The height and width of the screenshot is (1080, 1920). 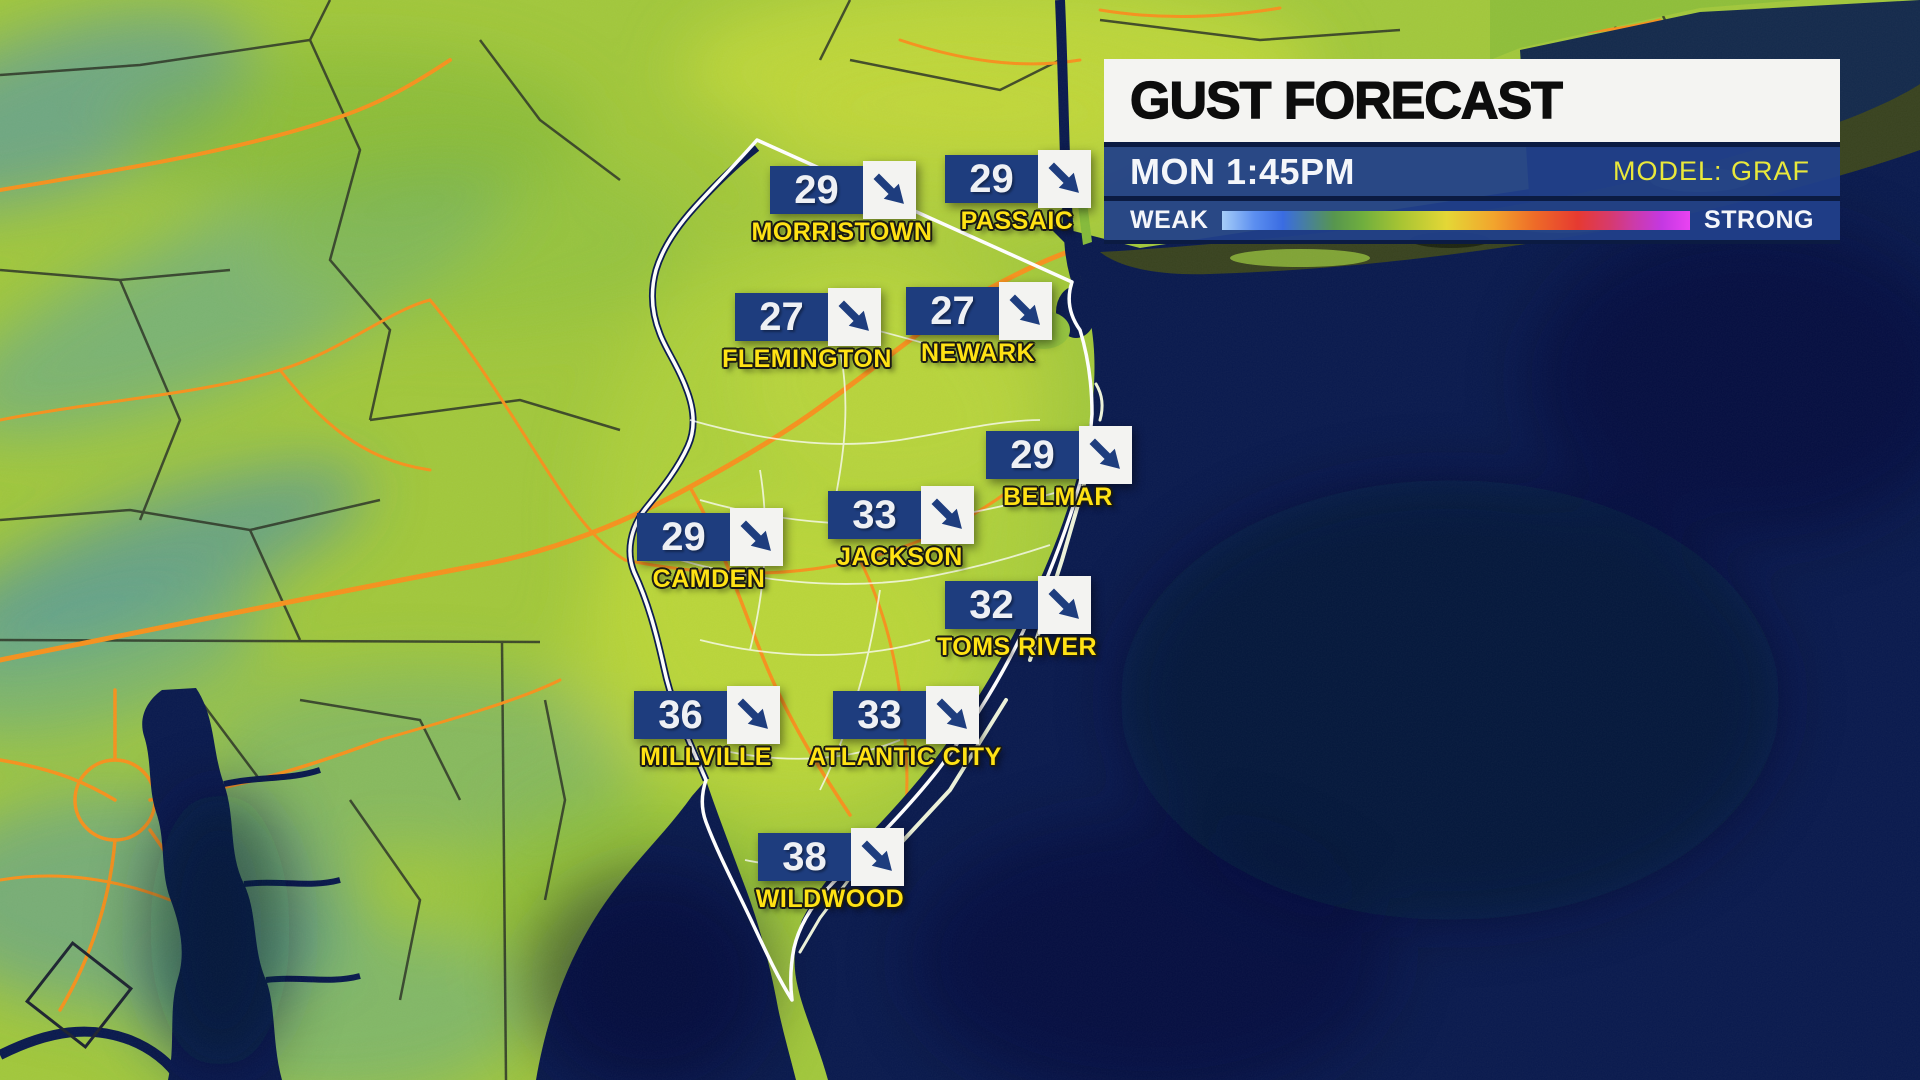 I want to click on title-band: GUST FORECAST, so click(x=1472, y=100).